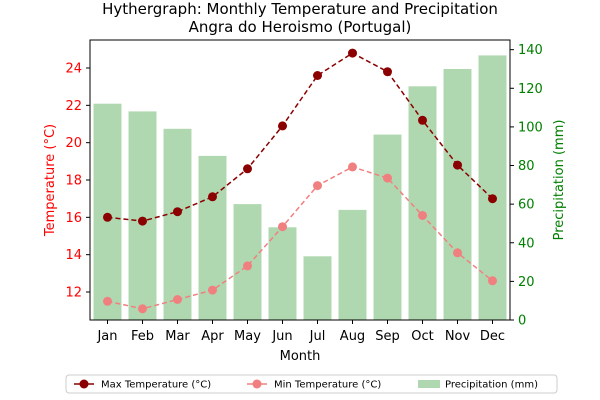  I want to click on right-y-tick-label: 80, so click(526, 166).